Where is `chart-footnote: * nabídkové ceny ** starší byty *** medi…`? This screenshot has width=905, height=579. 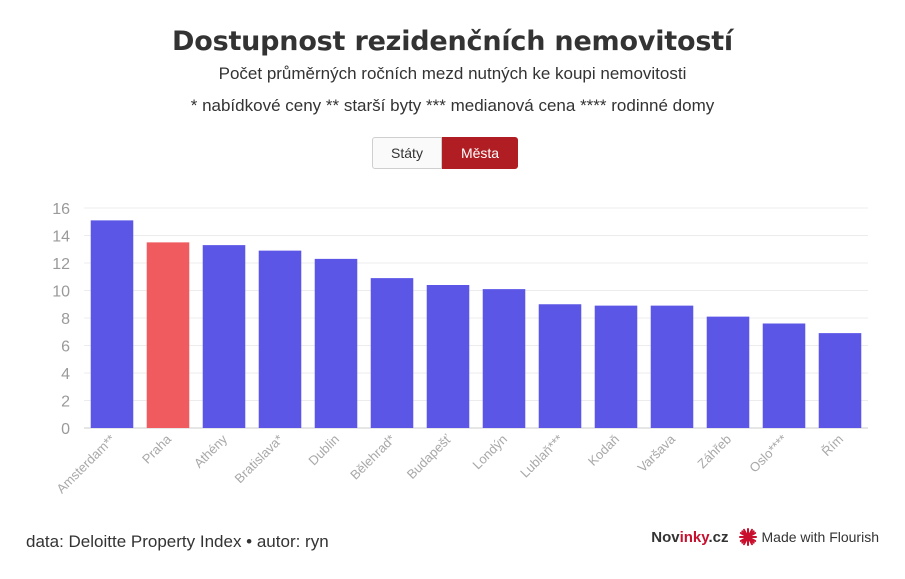
chart-footnote: * nabídkové ceny ** starší byty *** medi… is located at coordinates (452, 105).